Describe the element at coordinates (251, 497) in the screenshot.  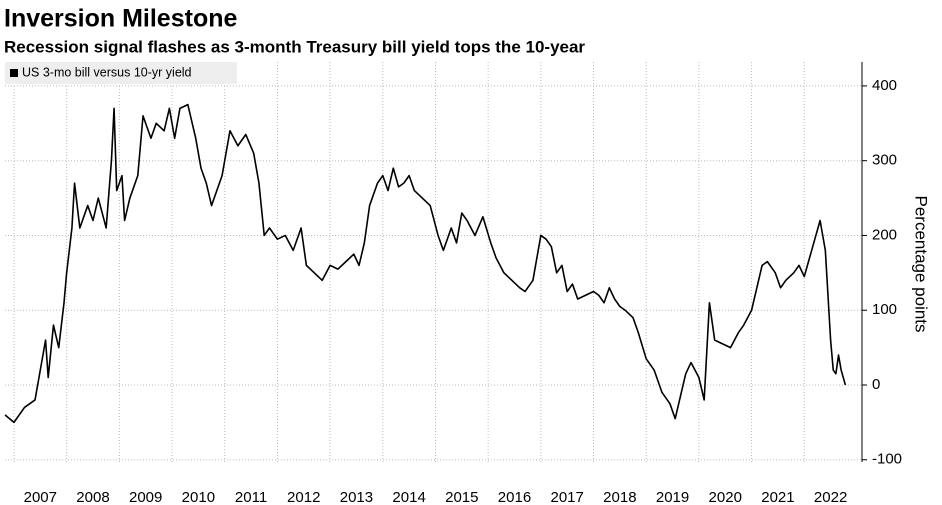
I see `x-tick-label: 2011` at that location.